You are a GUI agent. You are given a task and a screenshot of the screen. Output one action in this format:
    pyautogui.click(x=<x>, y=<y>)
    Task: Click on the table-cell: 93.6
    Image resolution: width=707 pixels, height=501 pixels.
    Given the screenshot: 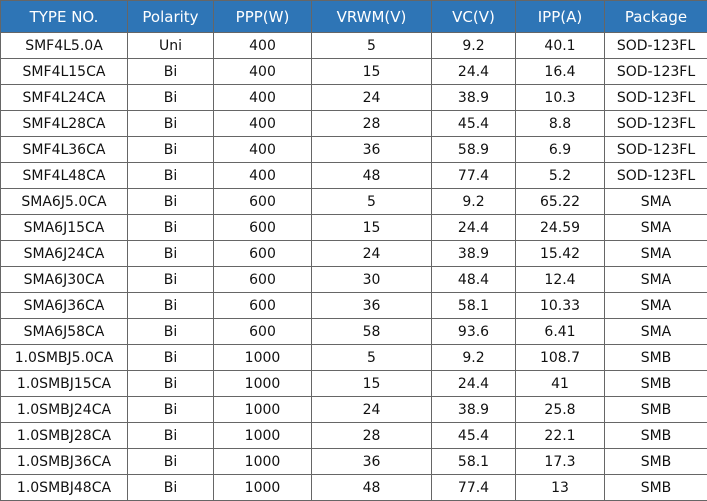 What is the action you would take?
    pyautogui.click(x=474, y=332)
    